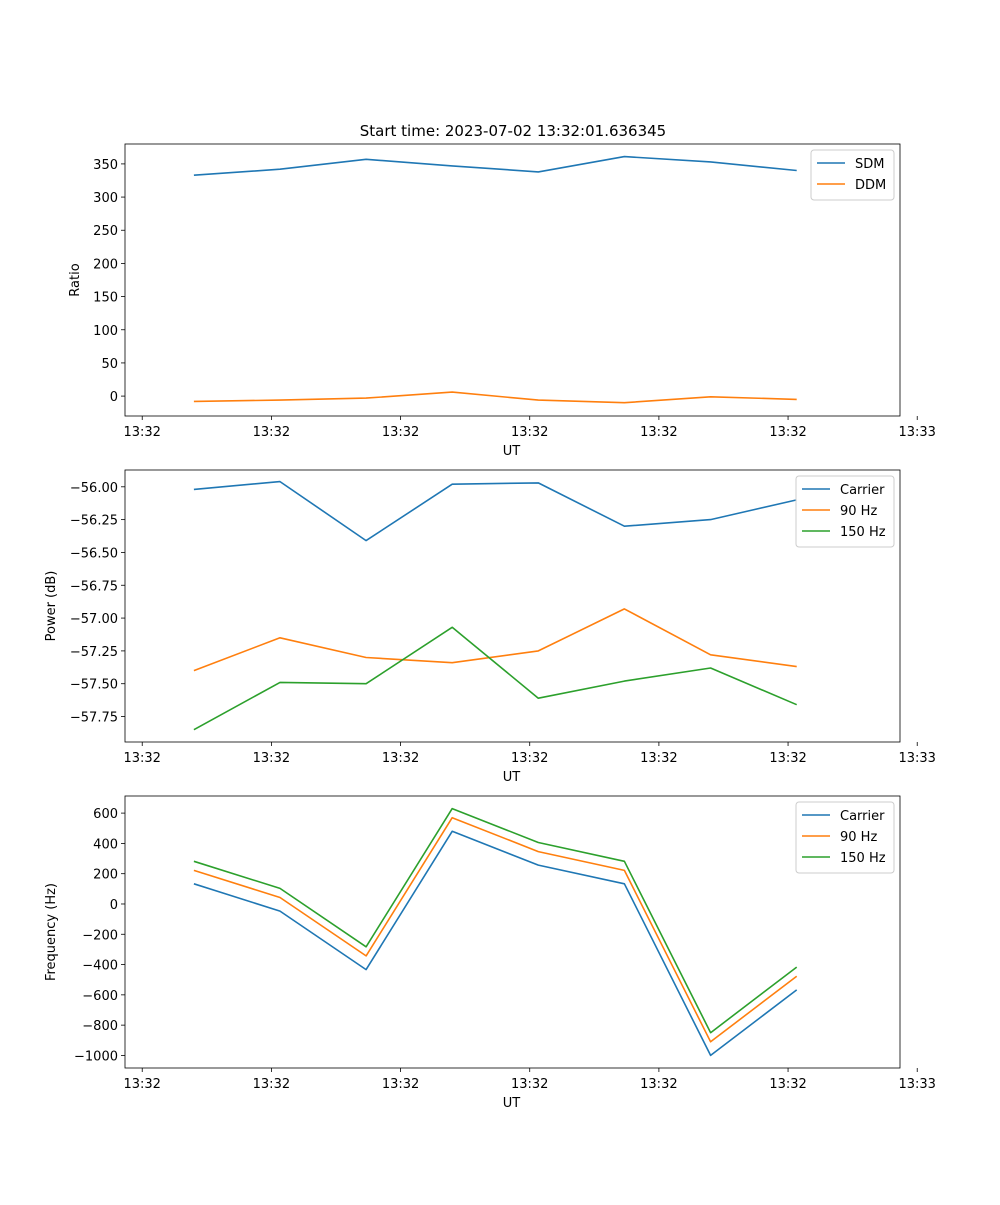 The width and height of the screenshot is (1000, 1205). Describe the element at coordinates (105, 198) in the screenshot. I see `chart1-y-tick-label: 300` at that location.